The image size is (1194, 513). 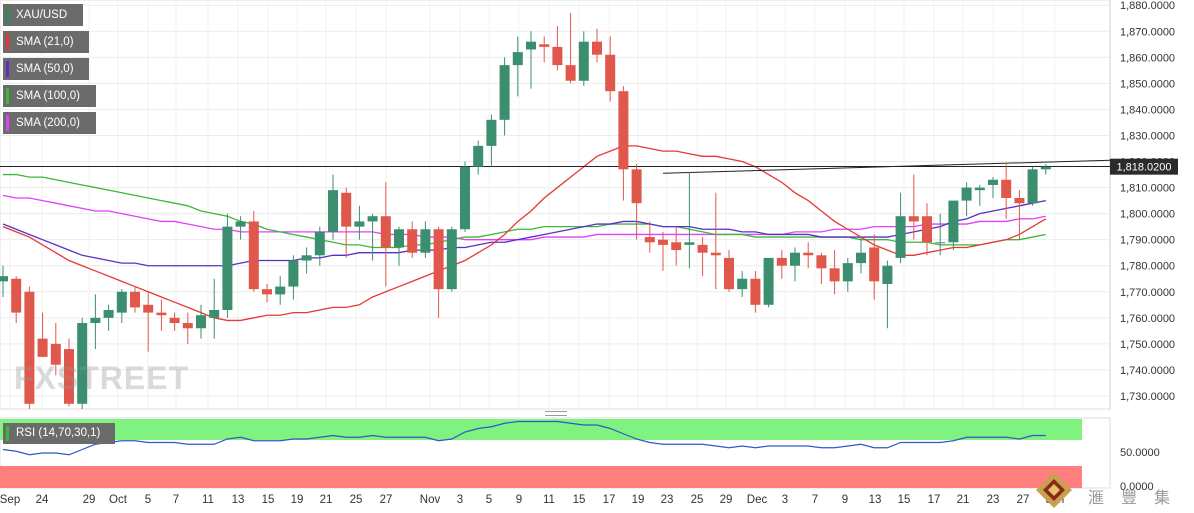 I want to click on x-tick-label: 7, so click(x=176, y=500).